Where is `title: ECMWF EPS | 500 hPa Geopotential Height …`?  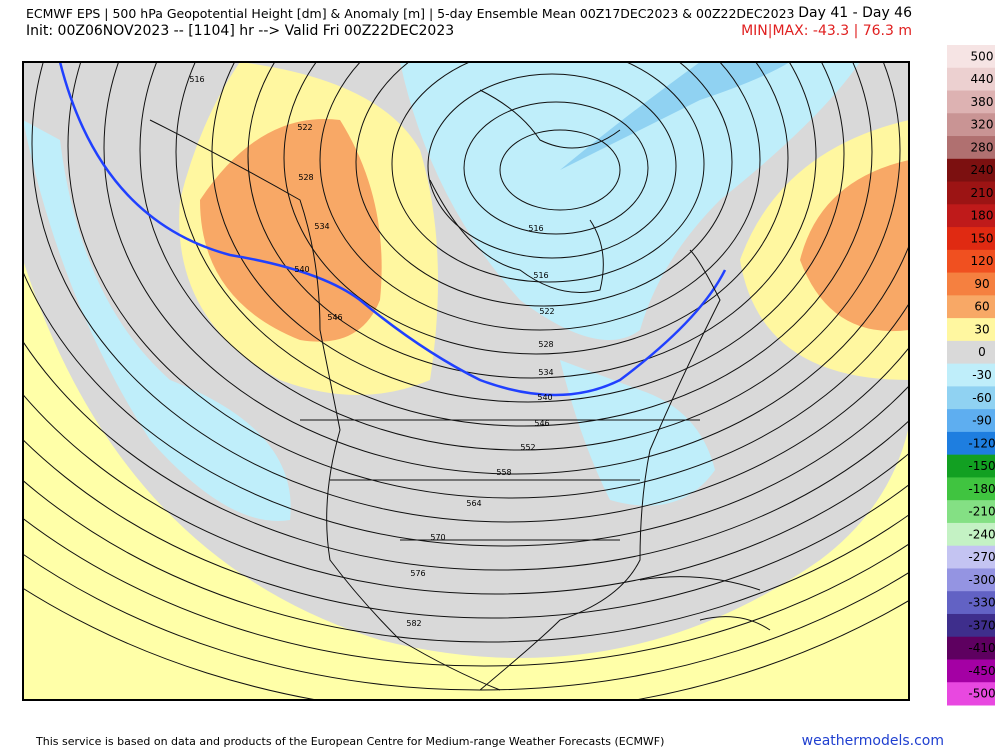
title: ECMWF EPS | 500 hPa Geopotential Height … is located at coordinates (410, 13).